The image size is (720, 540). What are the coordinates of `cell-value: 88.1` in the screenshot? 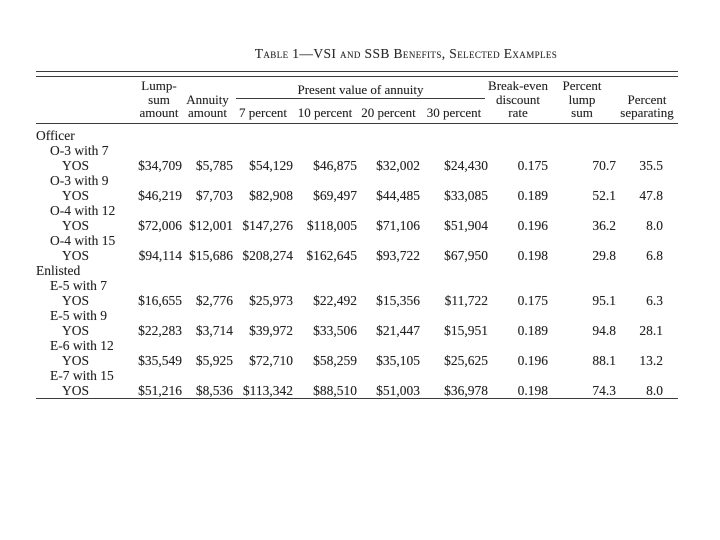 It's located at (604, 360).